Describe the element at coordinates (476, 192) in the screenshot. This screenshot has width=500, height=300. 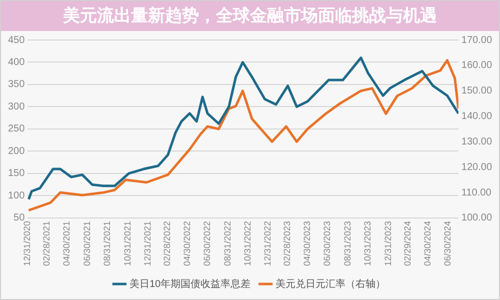
I see `y2-tick-label: 110.00` at that location.